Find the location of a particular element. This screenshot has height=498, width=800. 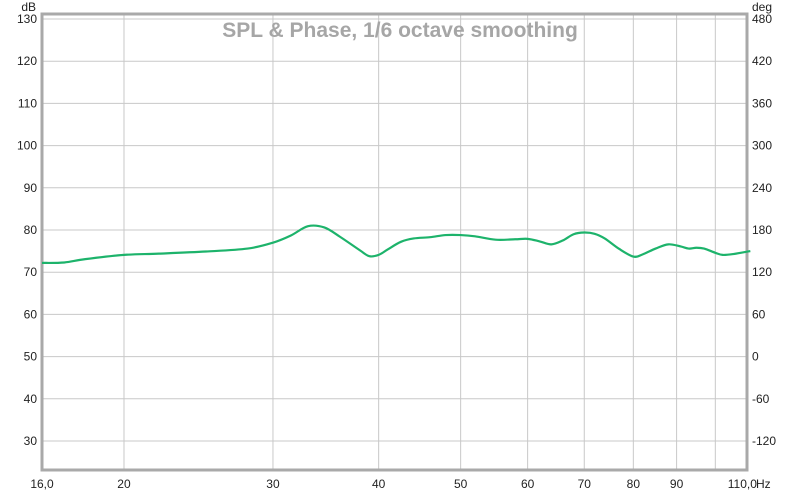

y2-tick-label: 360 is located at coordinates (762, 103).